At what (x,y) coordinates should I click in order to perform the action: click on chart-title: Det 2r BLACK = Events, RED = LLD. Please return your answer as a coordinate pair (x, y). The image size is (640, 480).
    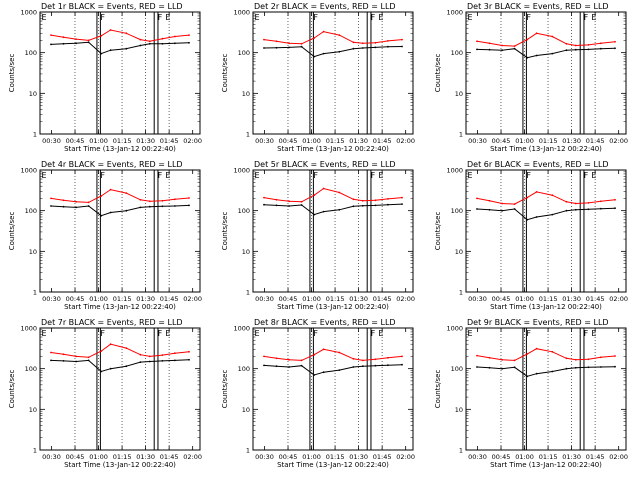
    Looking at the image, I should click on (325, 6).